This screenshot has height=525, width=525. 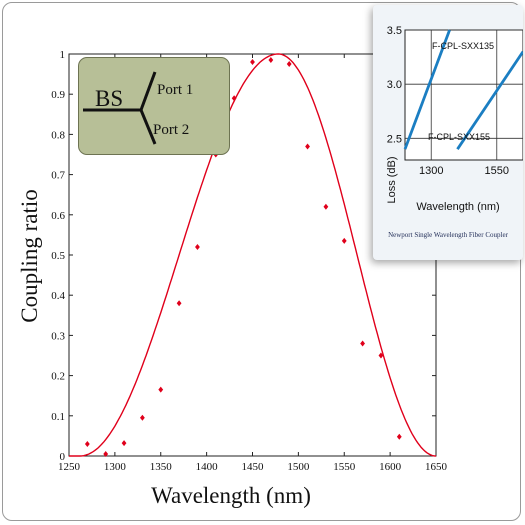 What do you see at coordinates (58, 95) in the screenshot?
I see `y-tick-label: 0.9` at bounding box center [58, 95].